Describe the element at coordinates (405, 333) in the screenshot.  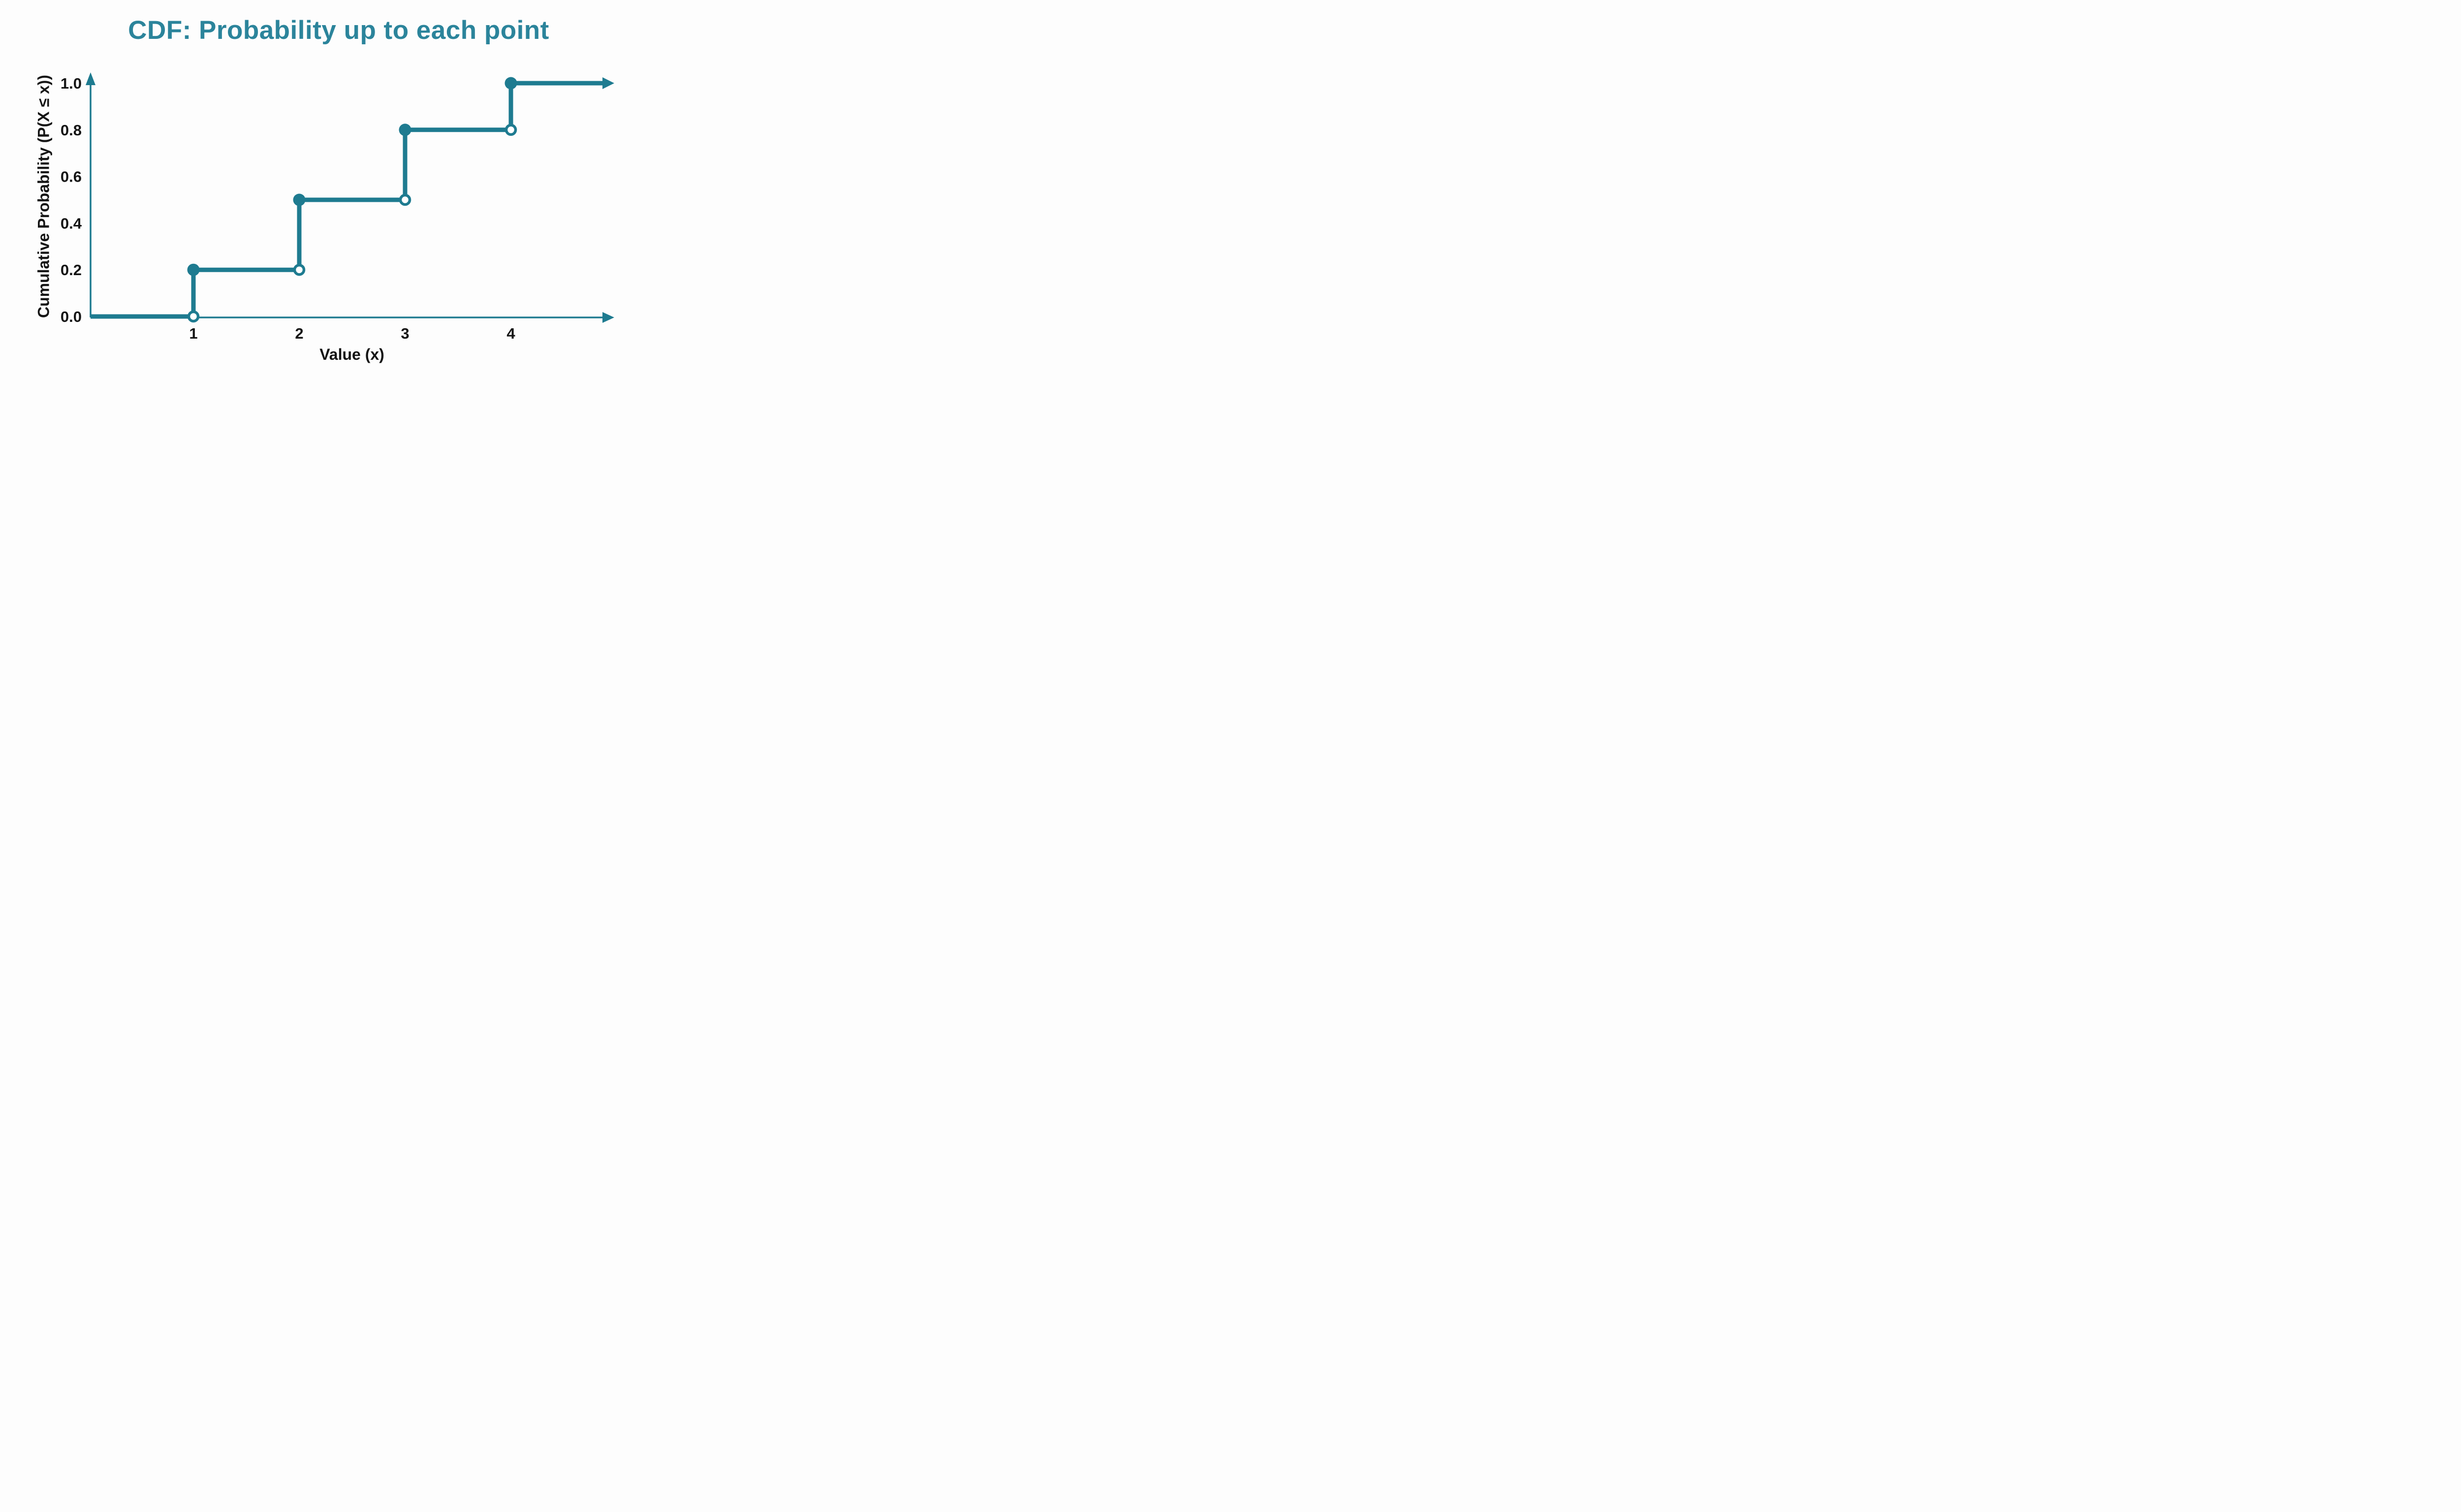
I see `x-tick-label: 3` at that location.